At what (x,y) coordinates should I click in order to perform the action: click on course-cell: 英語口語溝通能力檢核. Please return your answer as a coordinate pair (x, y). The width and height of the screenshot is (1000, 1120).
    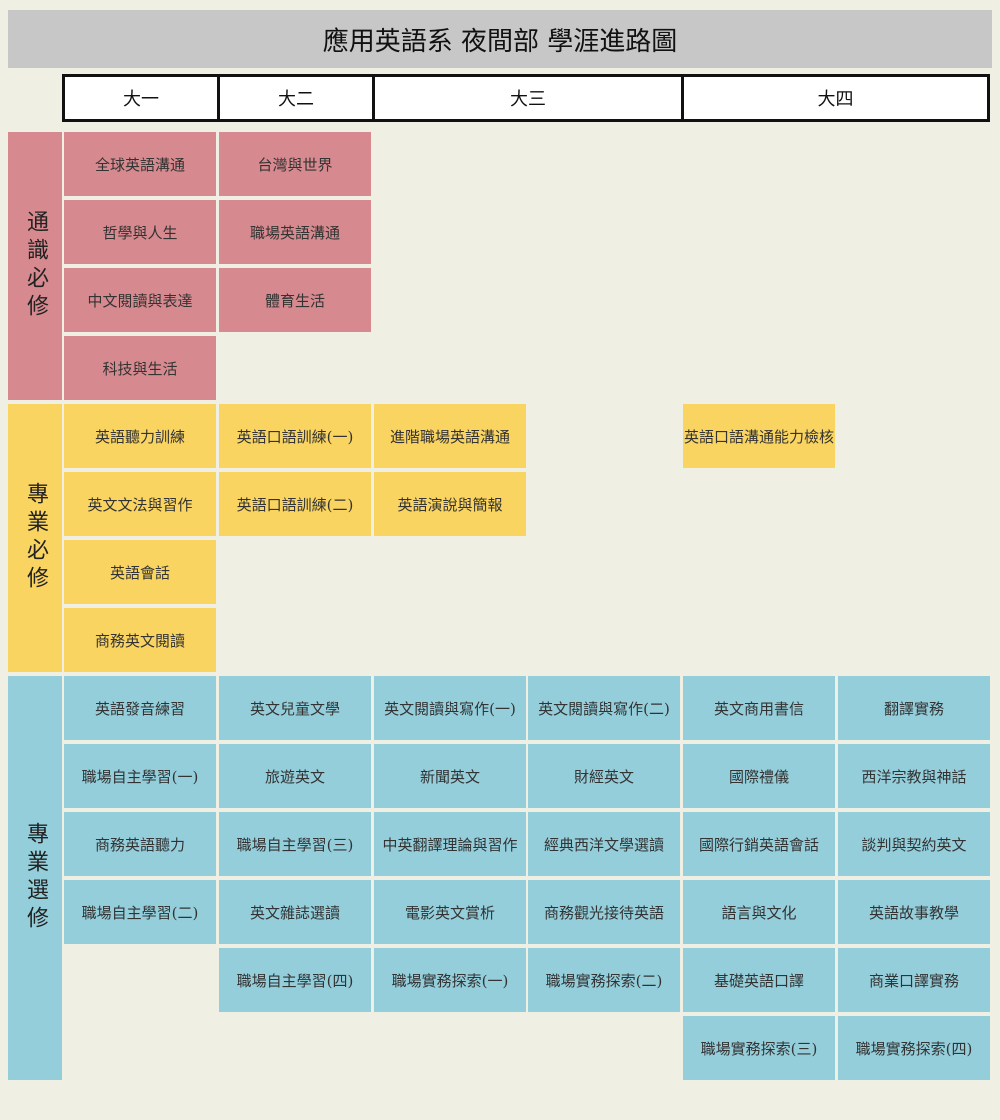
    Looking at the image, I should click on (759, 436).